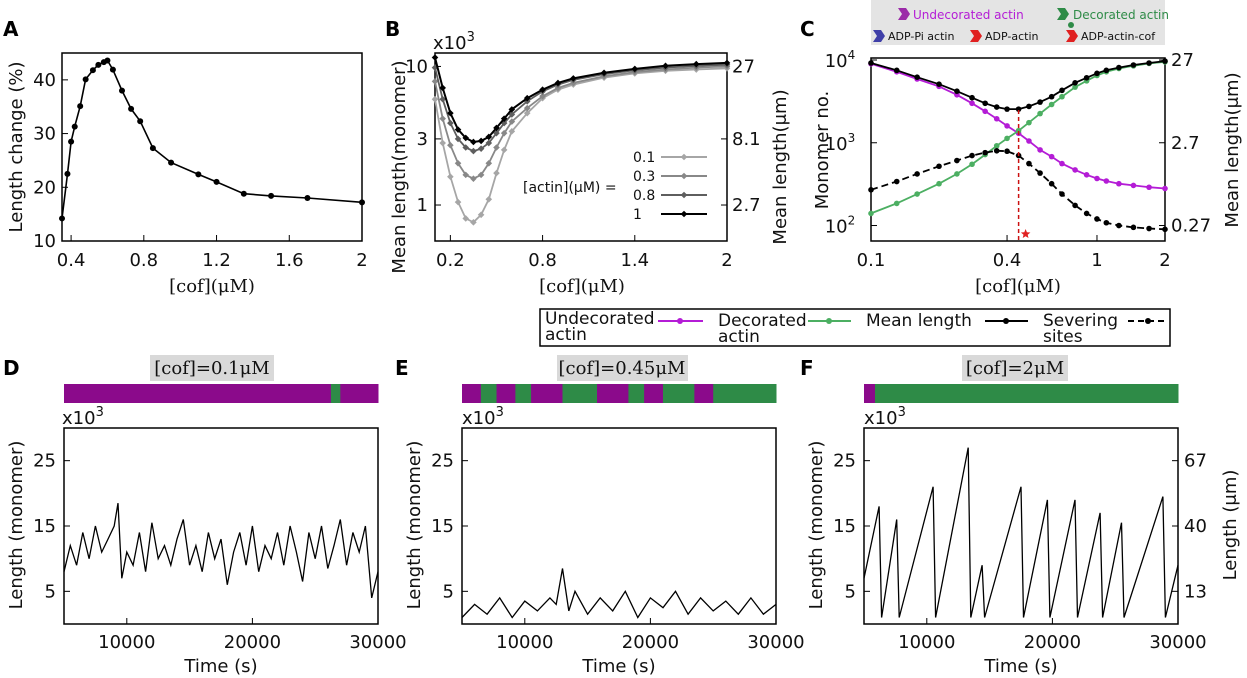 The height and width of the screenshot is (678, 1247). I want to click on axis-ticks: 0.4 0.8 1.2 1.6 2 10 20 30 40, so click(200, 170).